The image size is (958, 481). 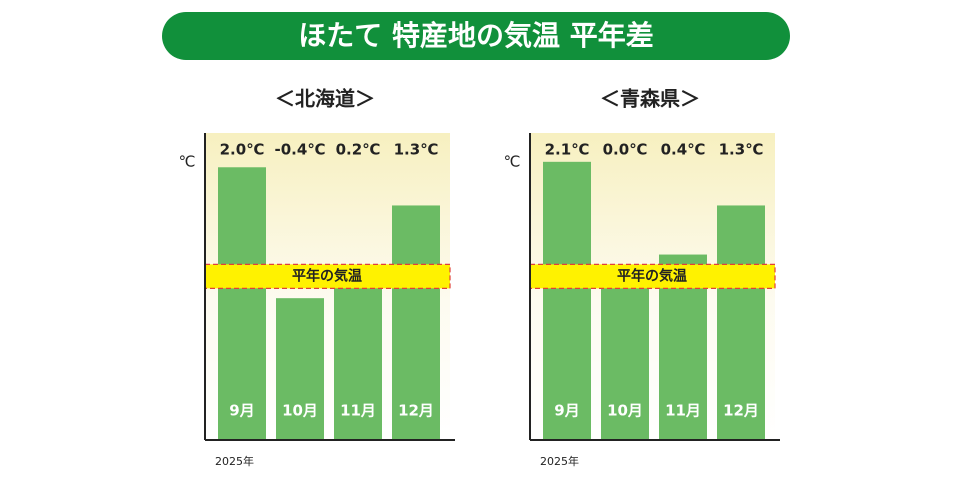 What do you see at coordinates (300, 150) in the screenshot?
I see `value-label: -0.4℃` at bounding box center [300, 150].